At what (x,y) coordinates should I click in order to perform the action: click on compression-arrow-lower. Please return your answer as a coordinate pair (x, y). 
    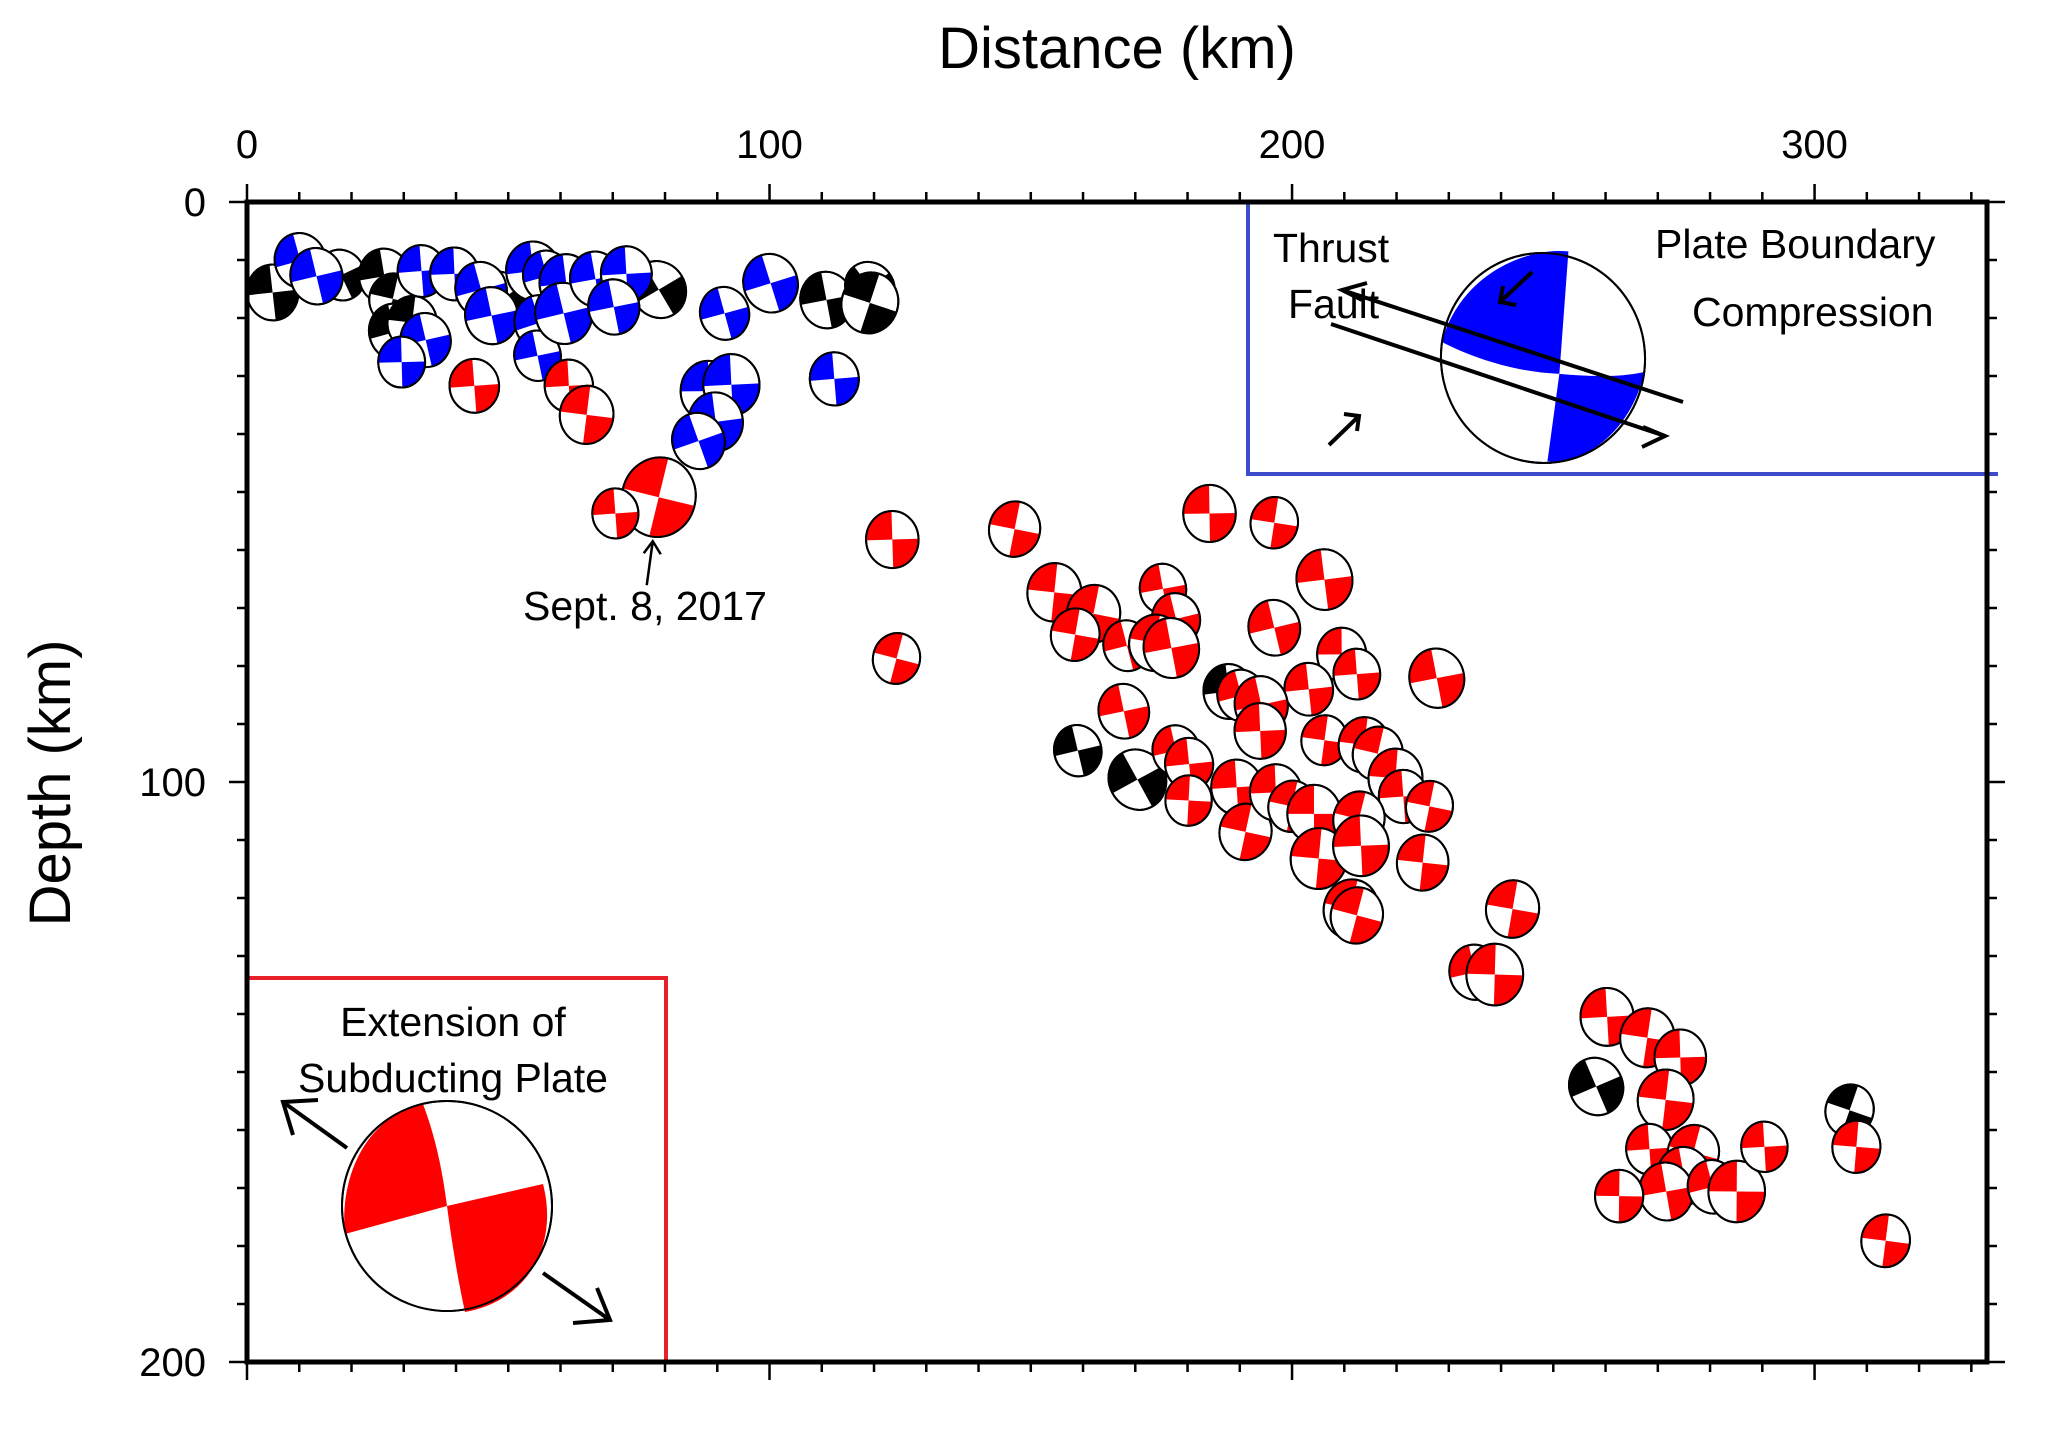
    Looking at the image, I should click on (1344, 430).